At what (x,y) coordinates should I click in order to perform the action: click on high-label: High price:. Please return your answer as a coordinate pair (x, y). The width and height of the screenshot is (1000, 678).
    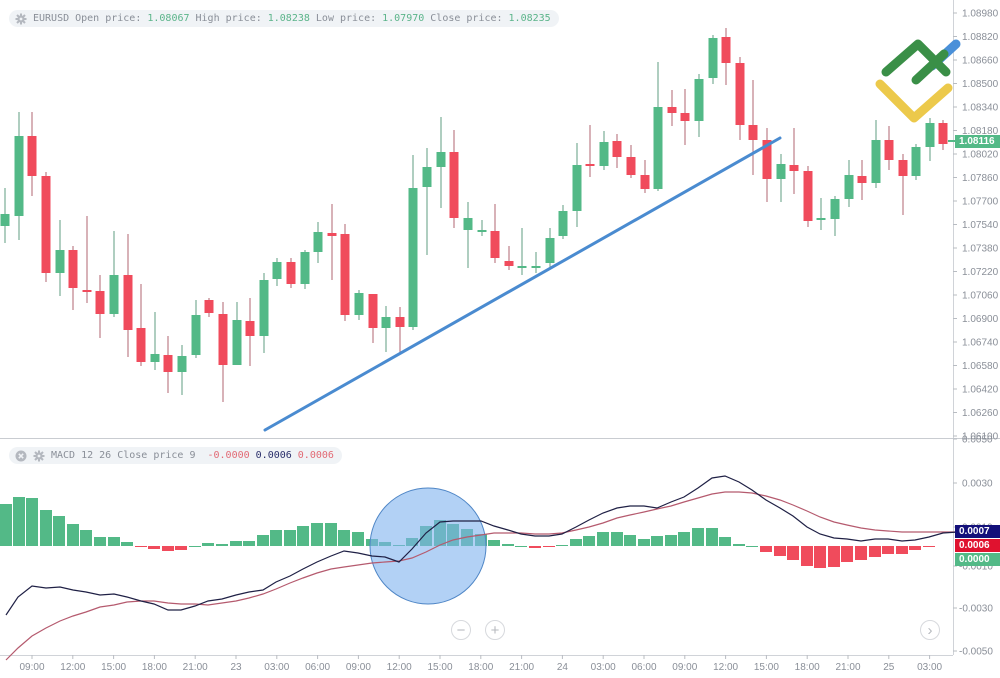
    Looking at the image, I should click on (228, 18).